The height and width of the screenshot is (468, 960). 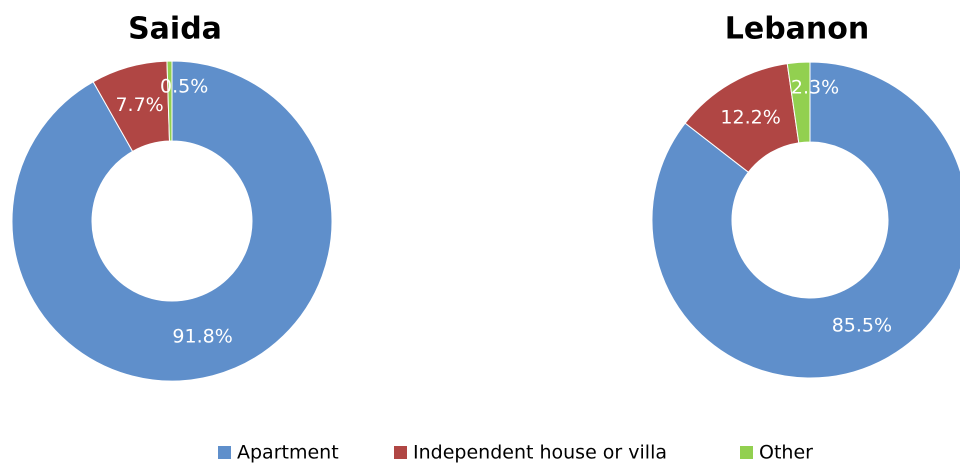 I want to click on chart-title: Lebanon, so click(x=797, y=29).